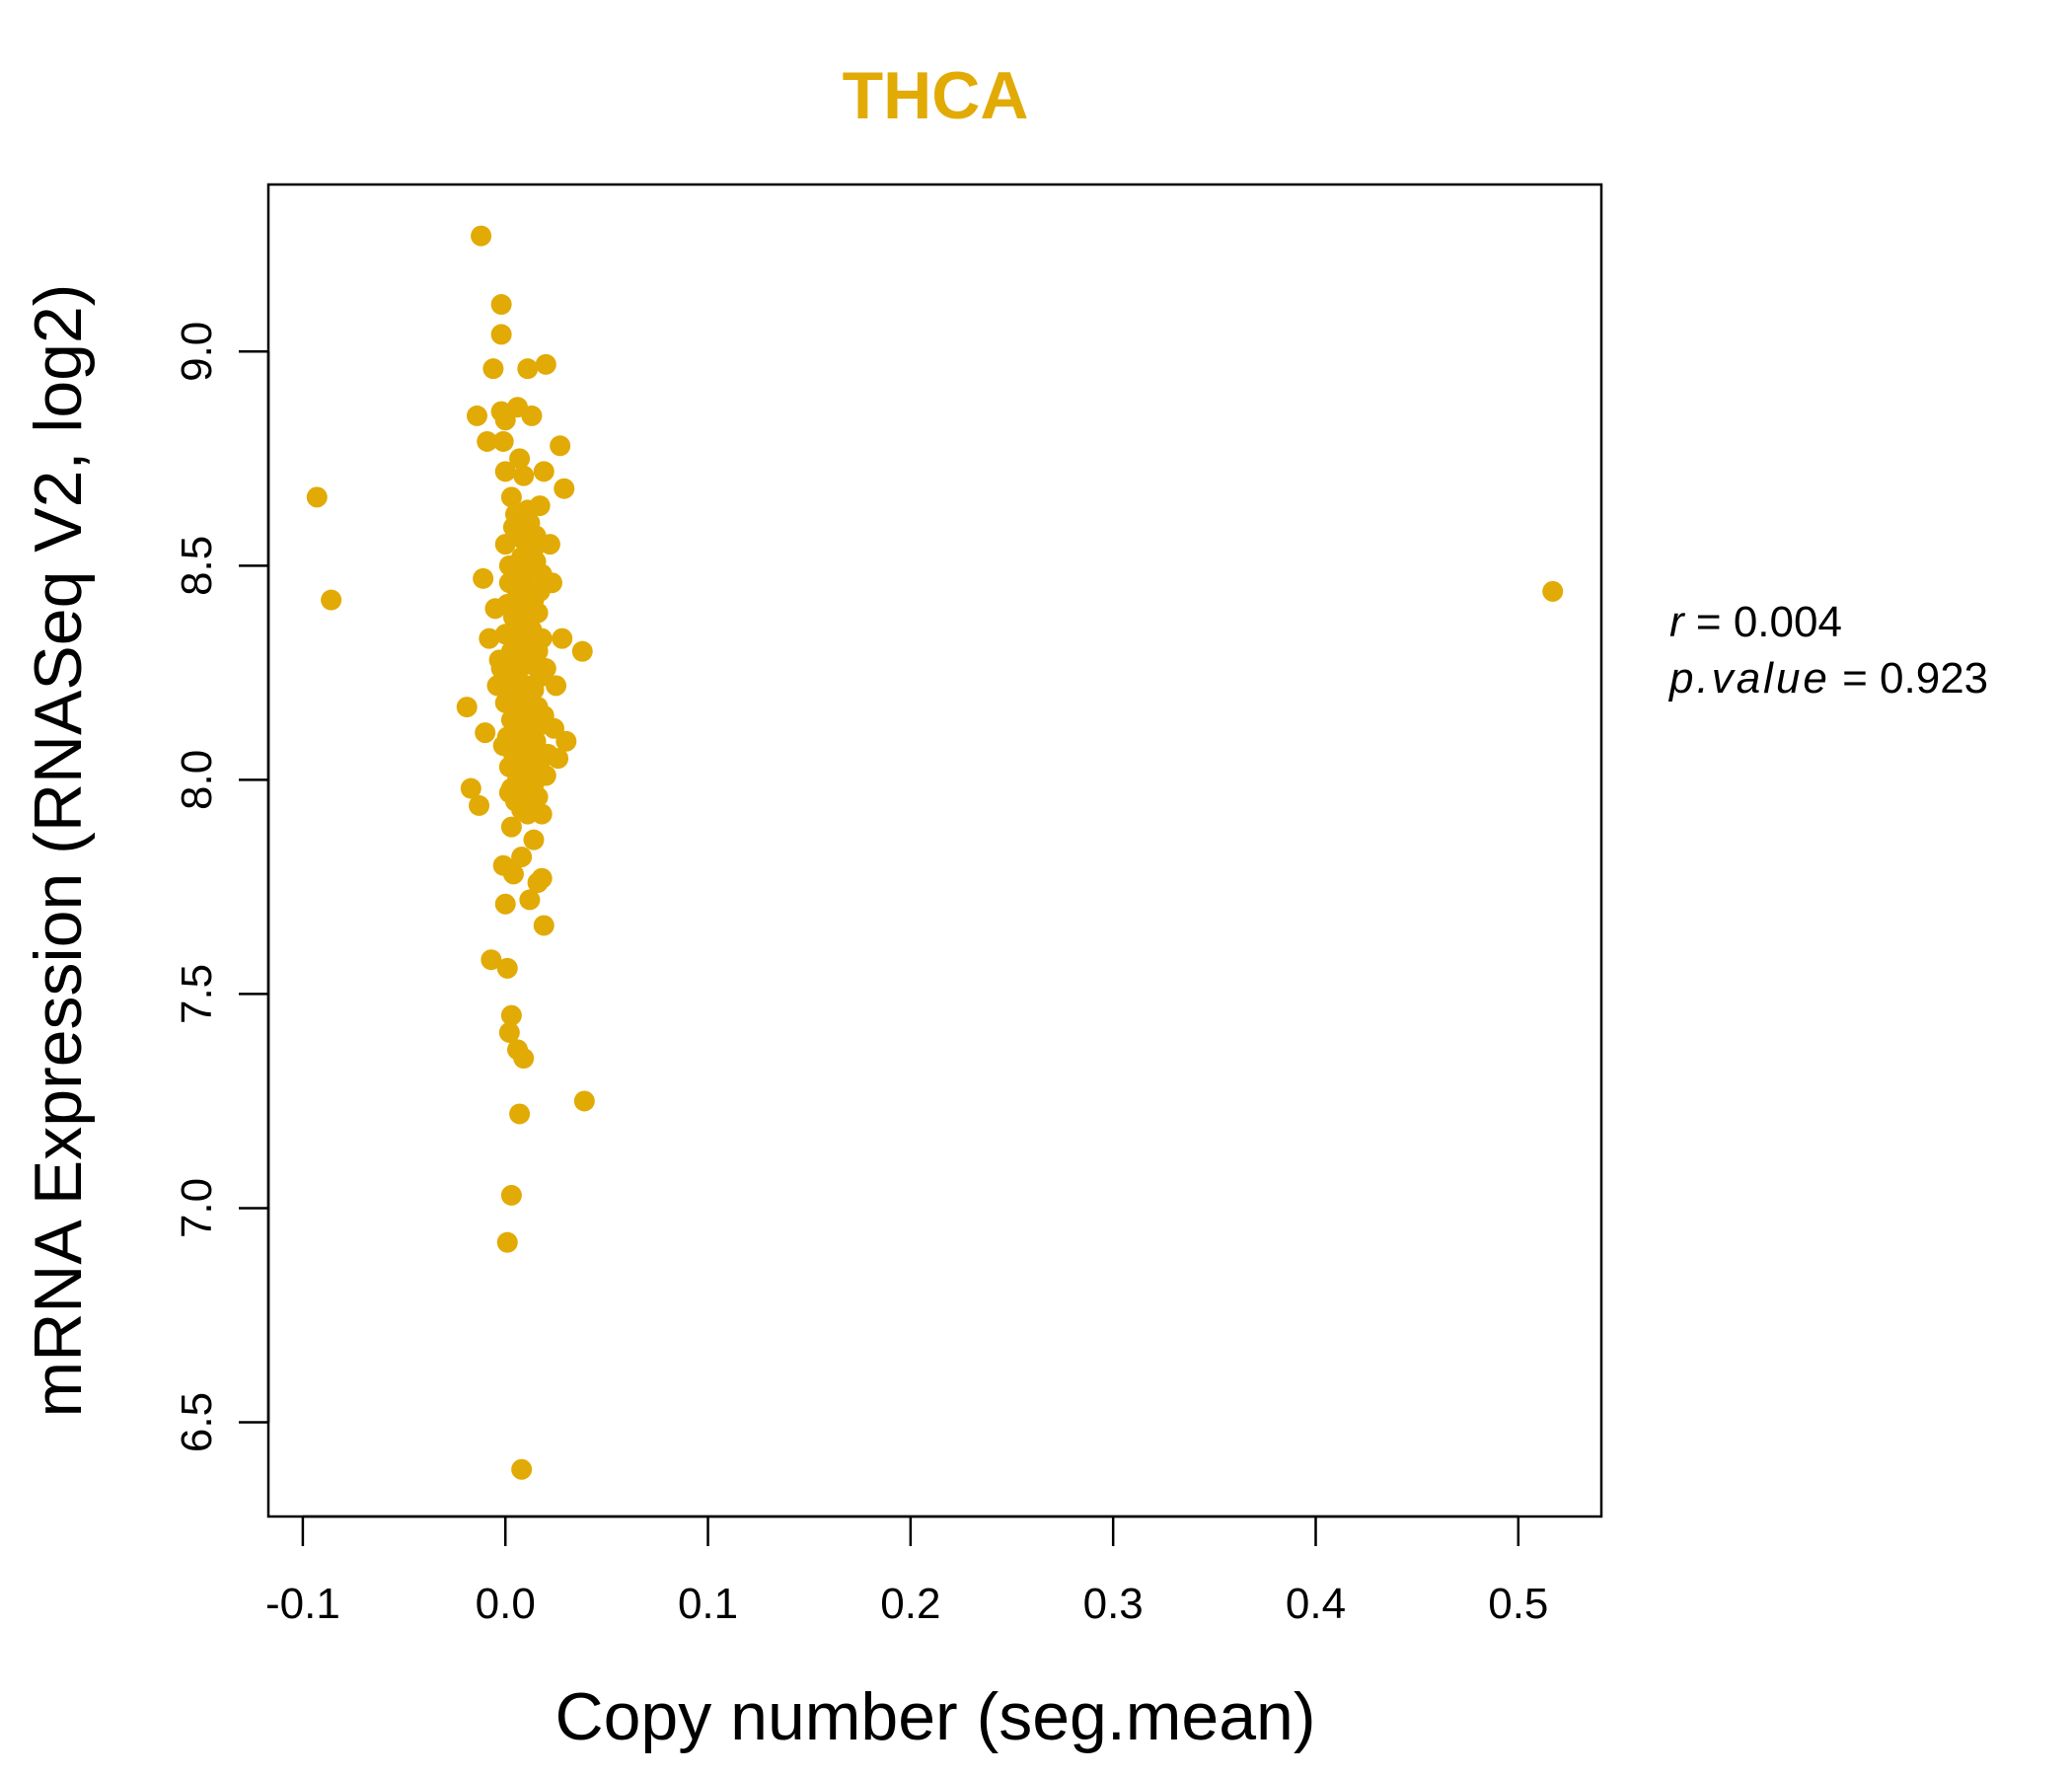 The height and width of the screenshot is (1776, 2072). I want to click on y-tick-label: 7.5, so click(197, 994).